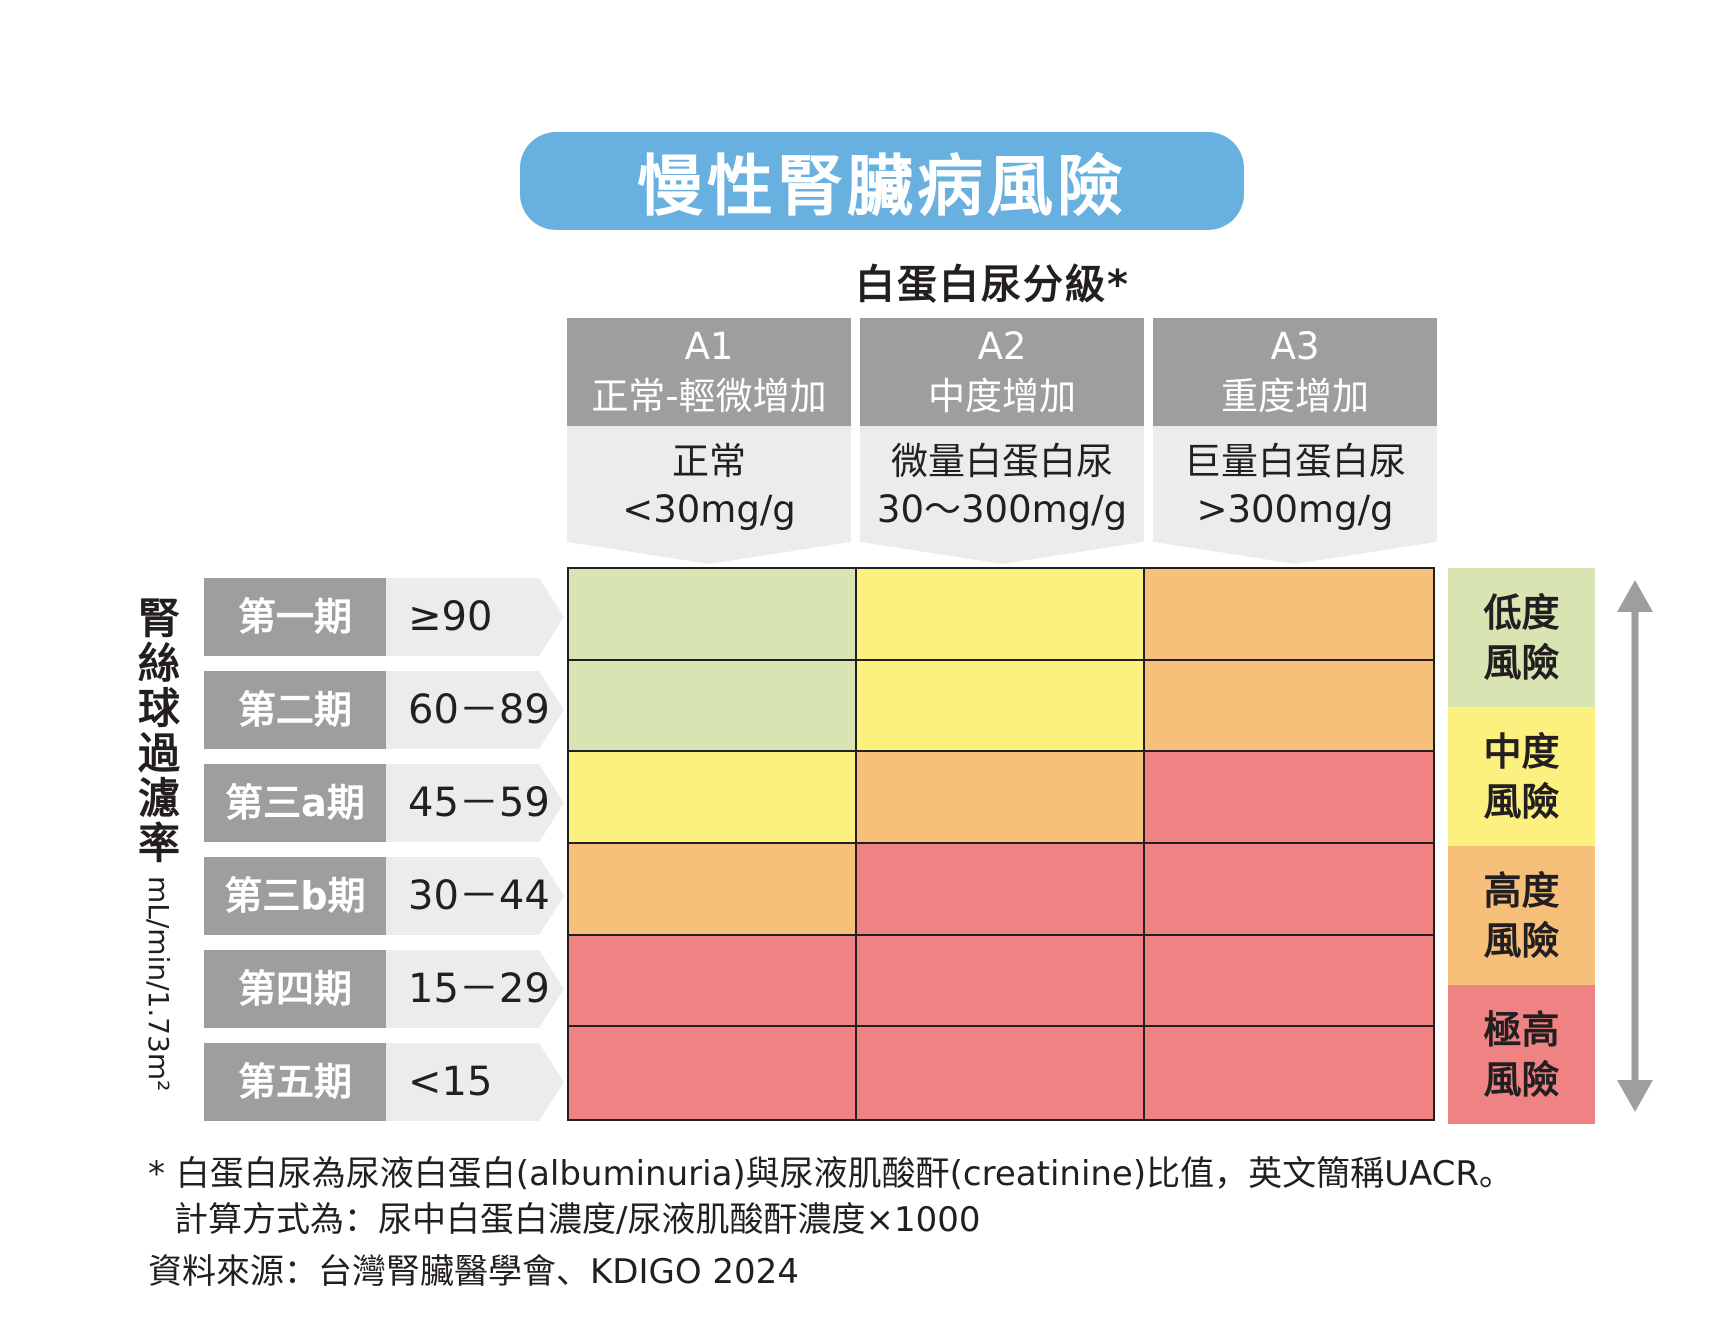 The width and height of the screenshot is (1723, 1329). What do you see at coordinates (1002, 509) in the screenshot?
I see `column-value: 30～300mg/g` at bounding box center [1002, 509].